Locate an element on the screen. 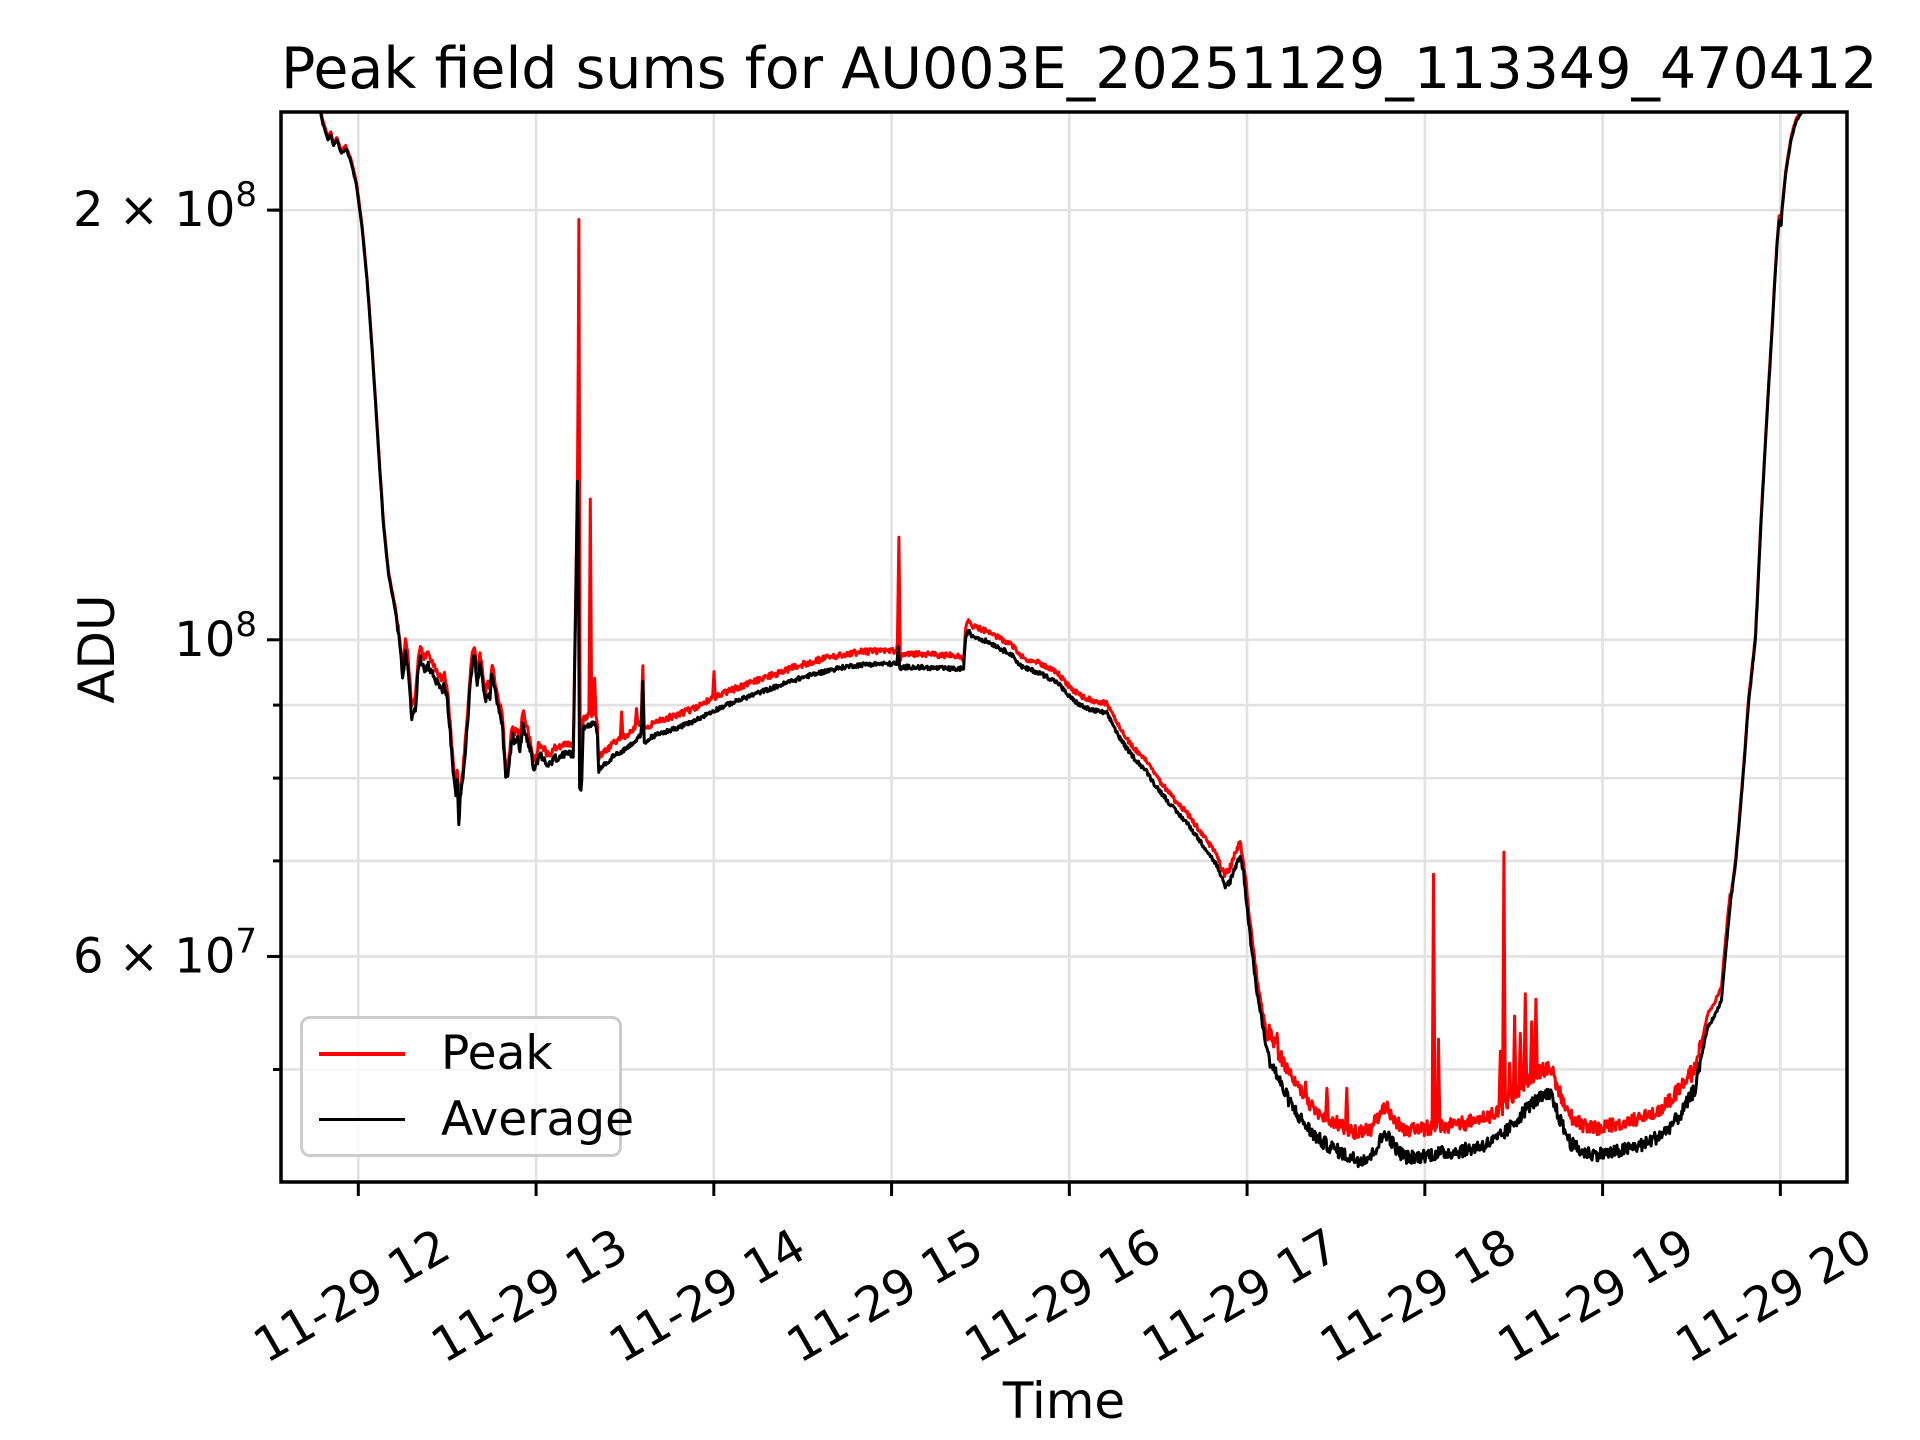 This screenshot has width=1920, height=1440. legend-item-peak: Peak is located at coordinates (461, 1054).